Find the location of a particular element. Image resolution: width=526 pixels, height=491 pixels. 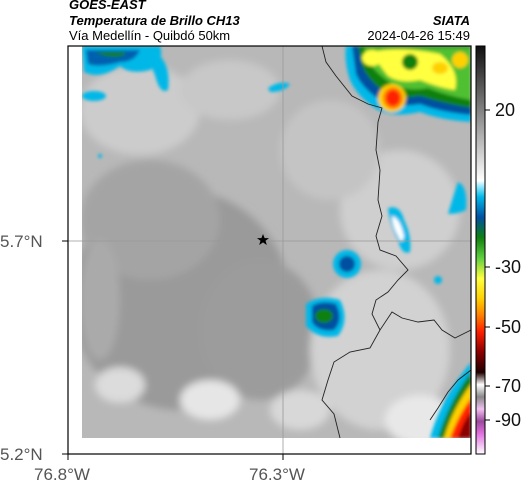

colorbar-label: 20 is located at coordinates (505, 110).